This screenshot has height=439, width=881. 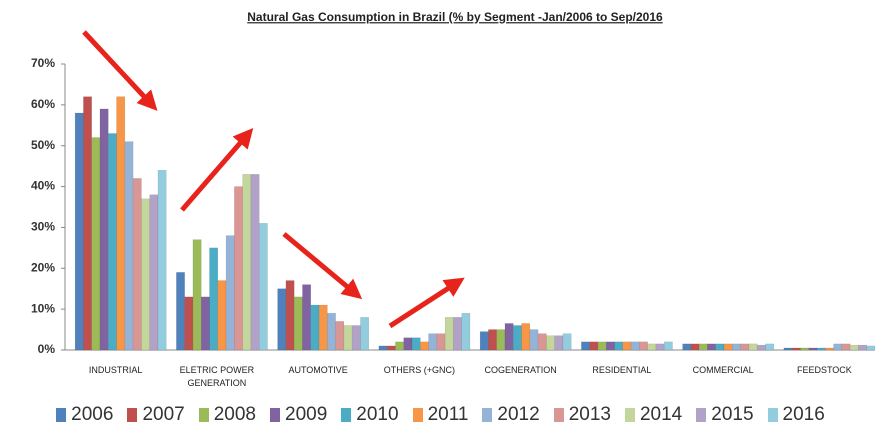 I want to click on y-tick-label: 0%, so click(x=47, y=349).